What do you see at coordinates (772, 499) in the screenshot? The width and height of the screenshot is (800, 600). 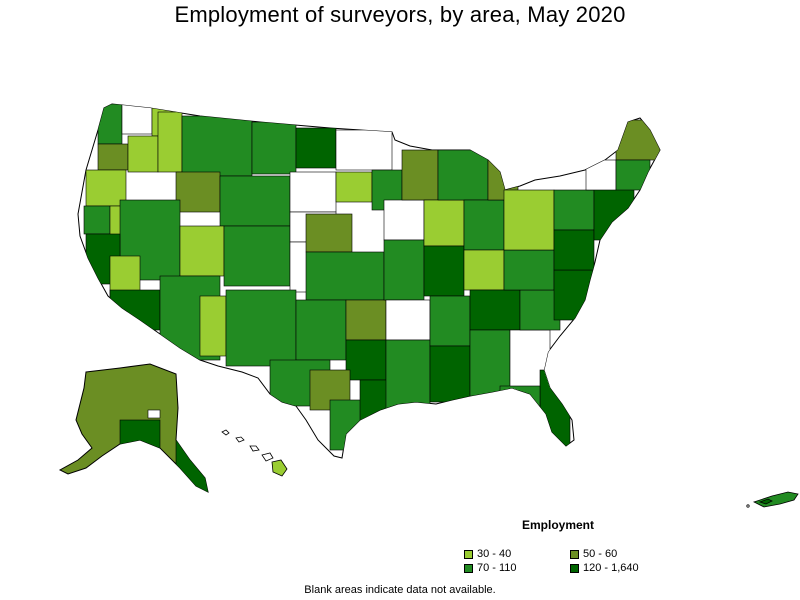 I see `puerto-rico` at bounding box center [772, 499].